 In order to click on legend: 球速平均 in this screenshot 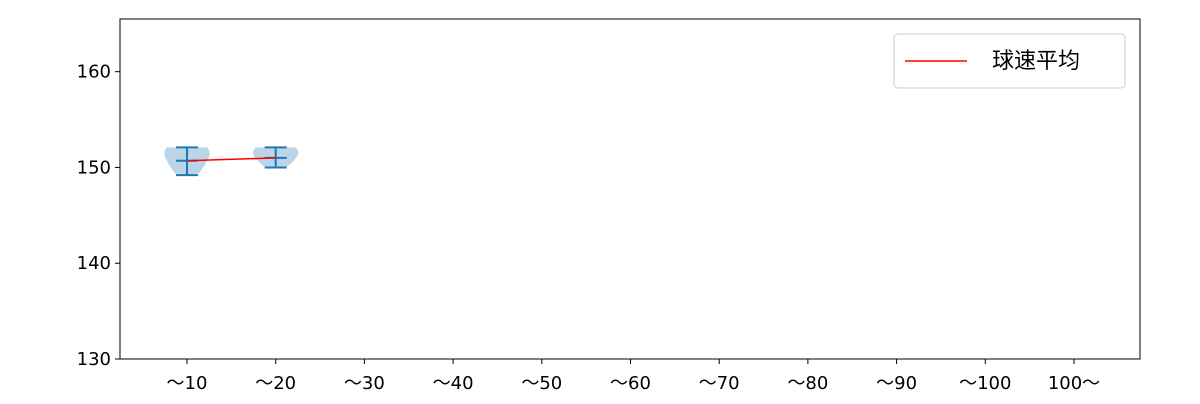, I will do `click(1009, 61)`.